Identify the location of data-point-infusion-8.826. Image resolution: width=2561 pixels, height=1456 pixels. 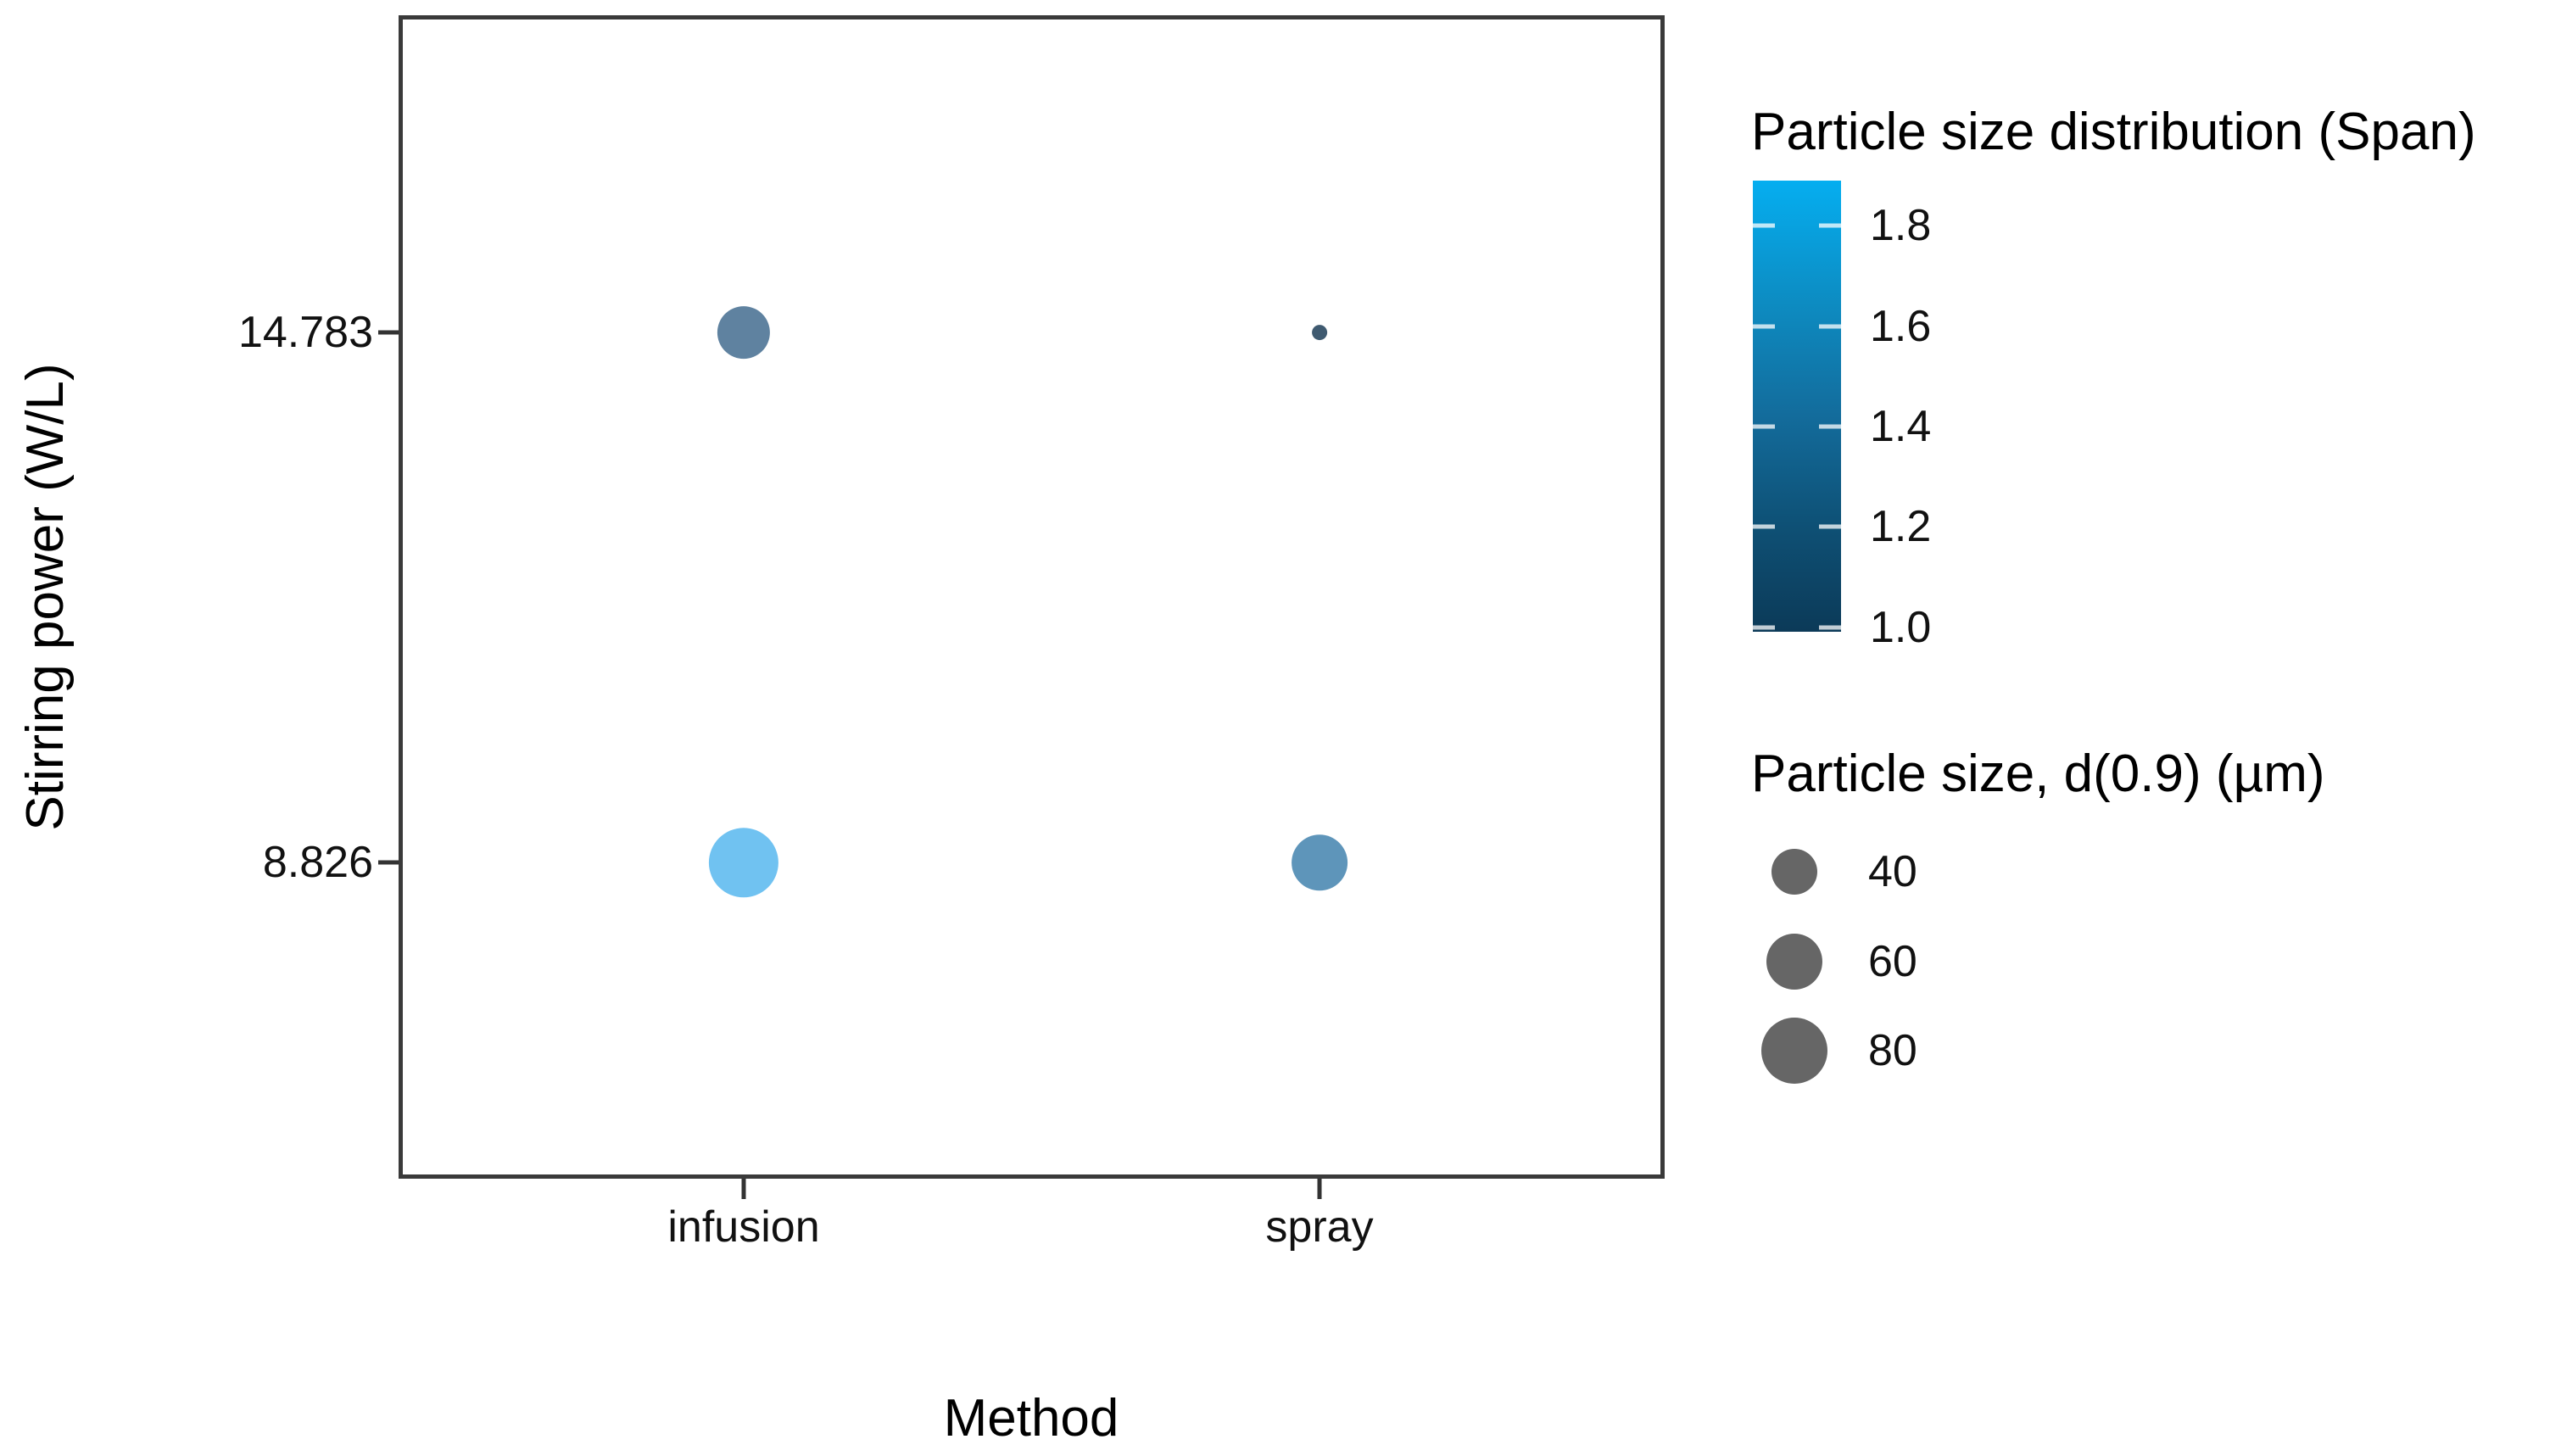
(743, 863).